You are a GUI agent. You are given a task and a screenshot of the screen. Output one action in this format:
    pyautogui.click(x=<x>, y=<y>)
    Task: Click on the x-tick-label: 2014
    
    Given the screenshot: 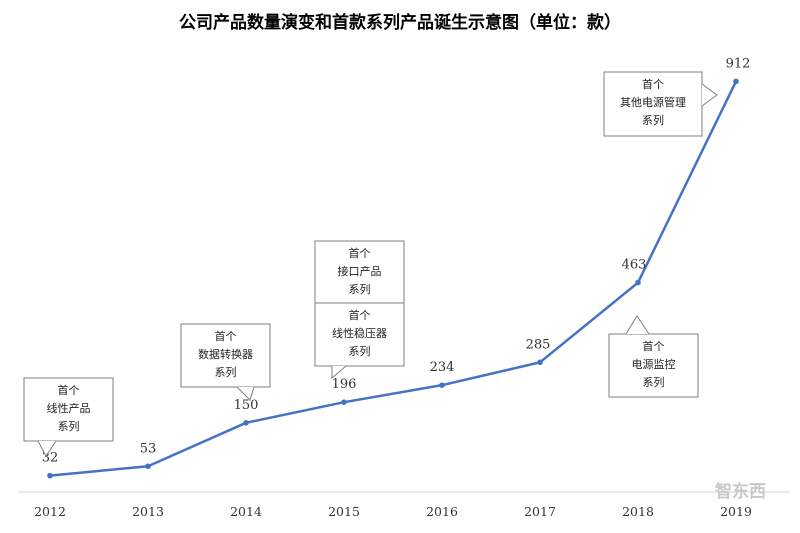 What is the action you would take?
    pyautogui.click(x=246, y=511)
    